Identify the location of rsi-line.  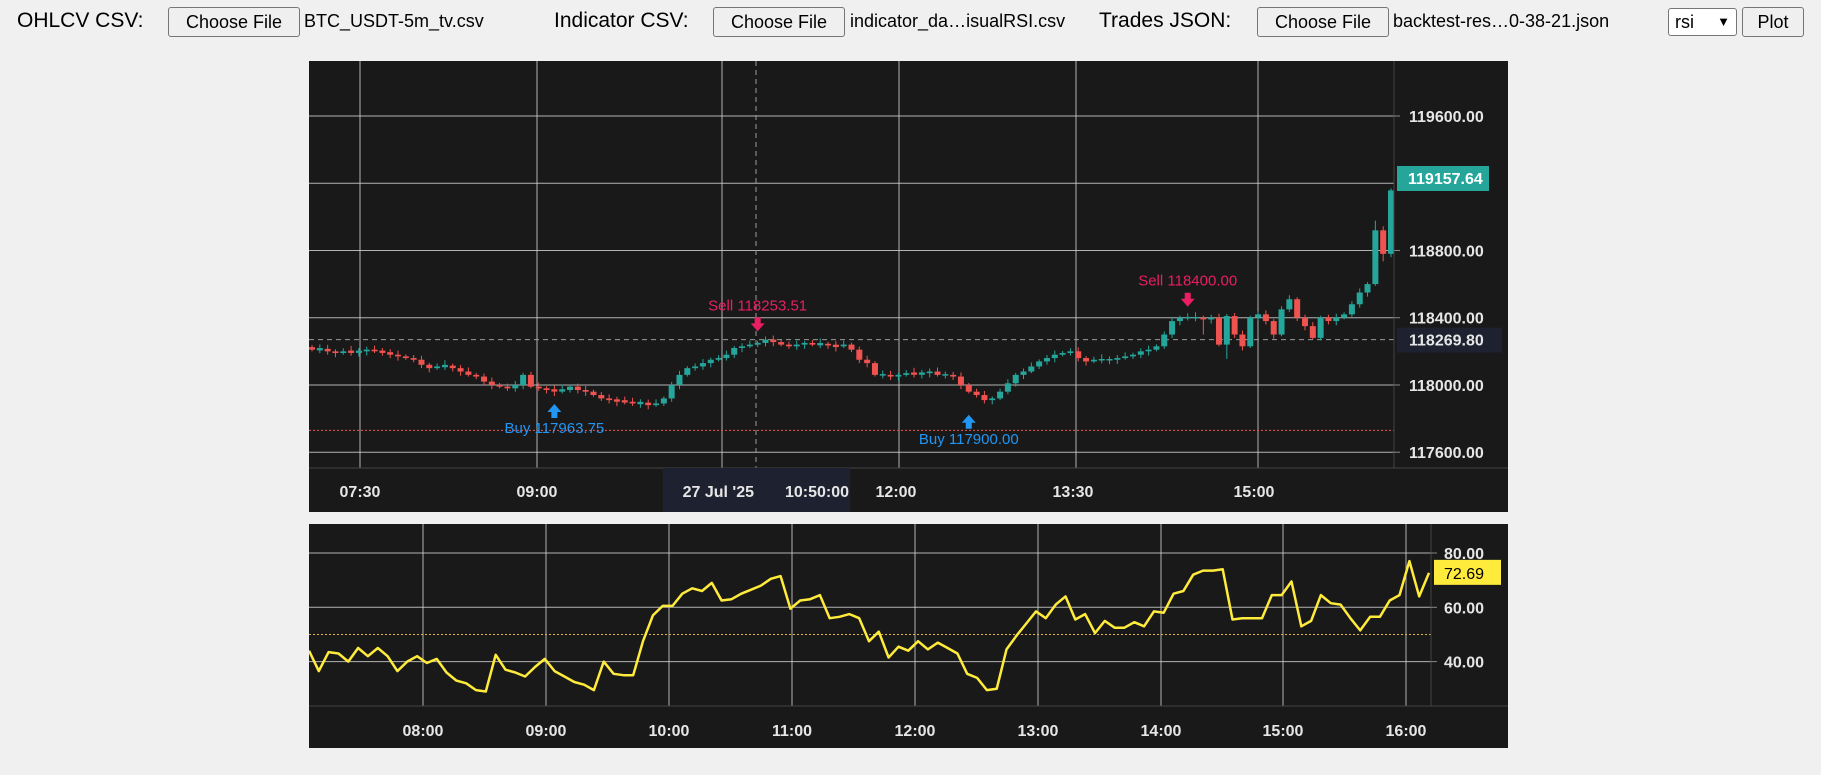
(870, 626).